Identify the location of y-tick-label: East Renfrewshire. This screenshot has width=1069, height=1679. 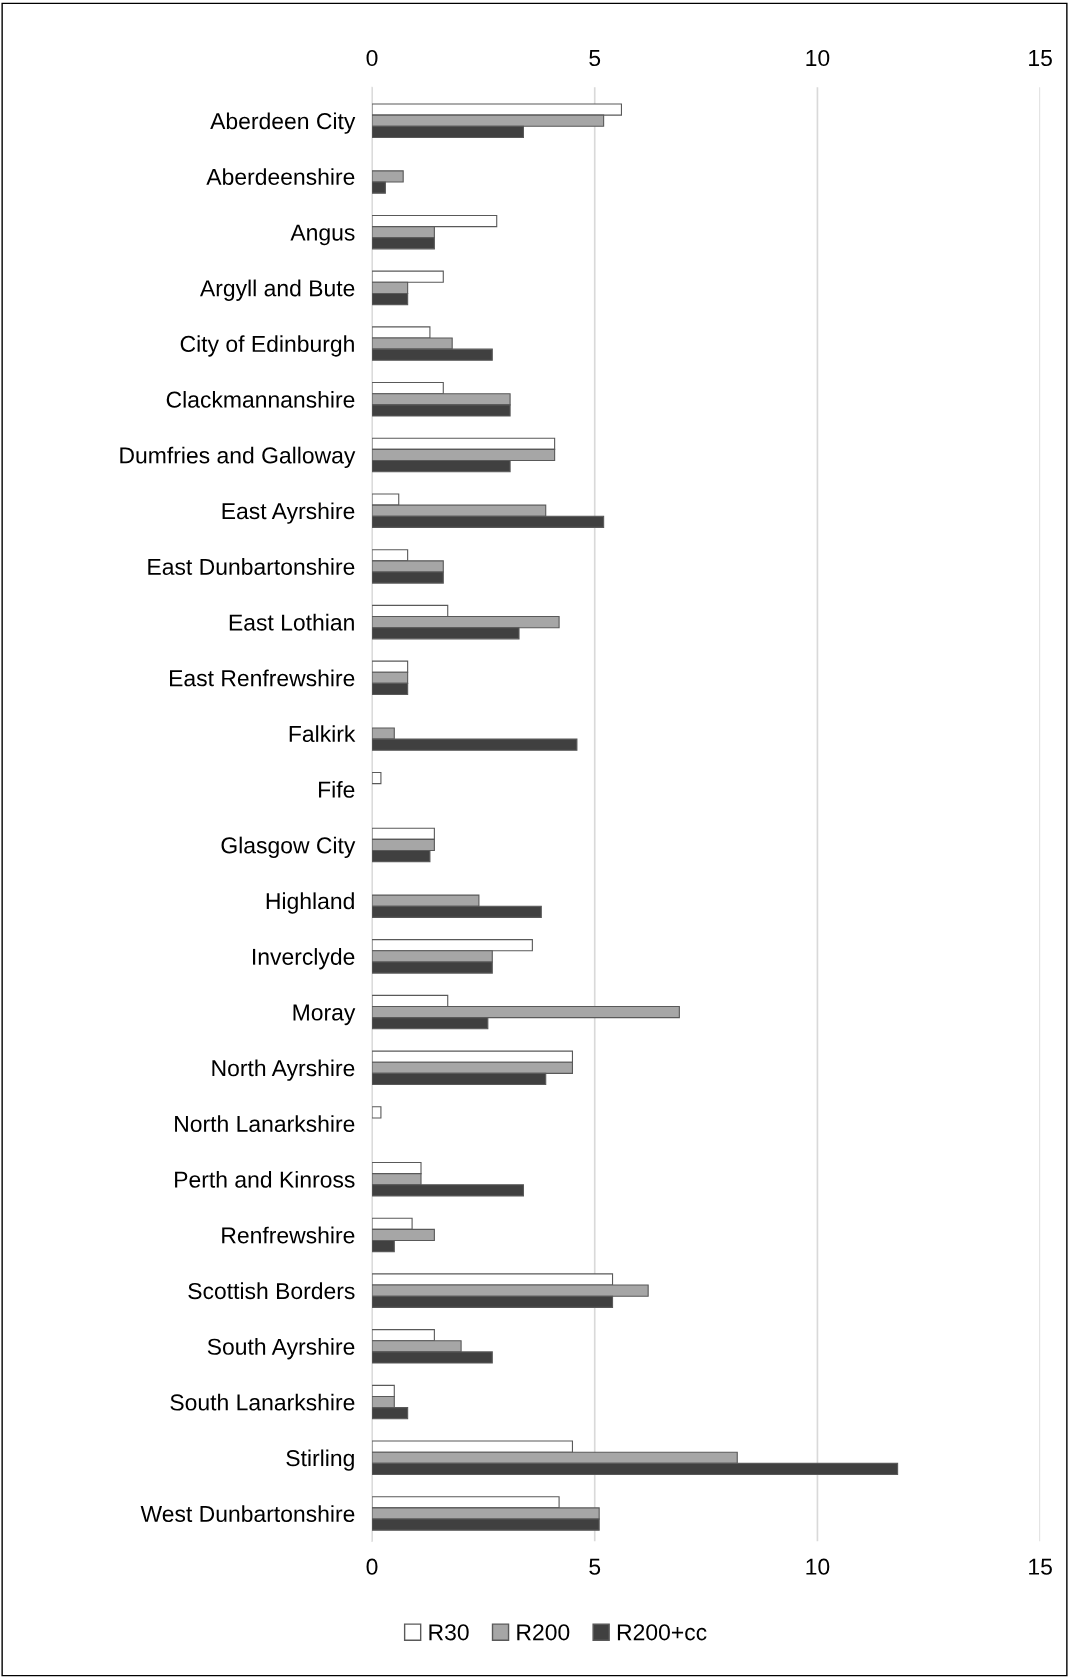
(262, 678).